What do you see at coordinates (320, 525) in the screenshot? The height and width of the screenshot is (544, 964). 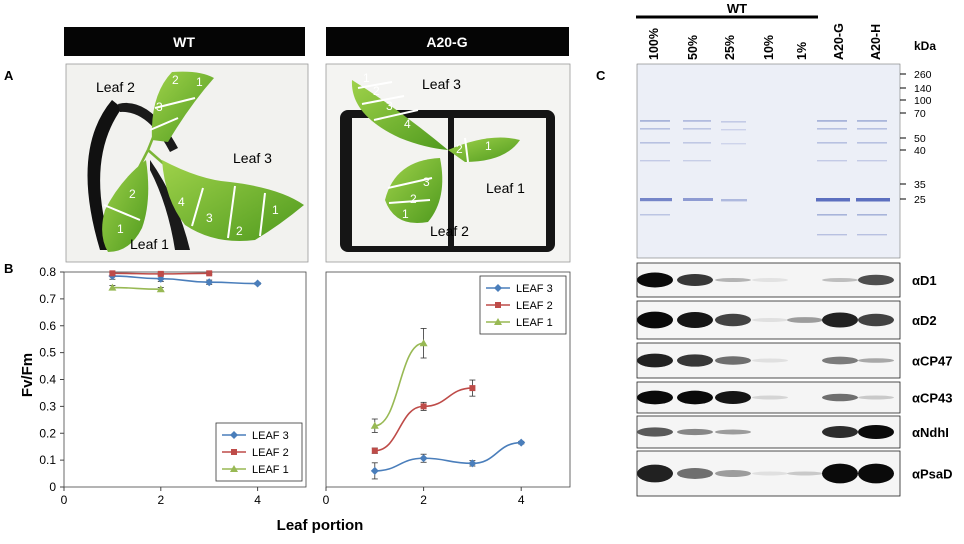 I see `x-axis-label: Leaf portion` at bounding box center [320, 525].